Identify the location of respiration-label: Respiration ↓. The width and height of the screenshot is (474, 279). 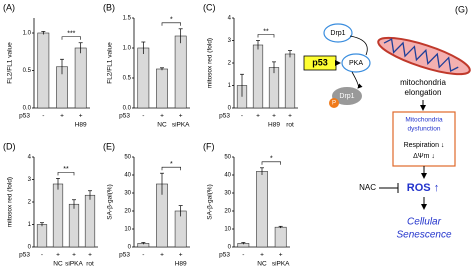
(424, 145).